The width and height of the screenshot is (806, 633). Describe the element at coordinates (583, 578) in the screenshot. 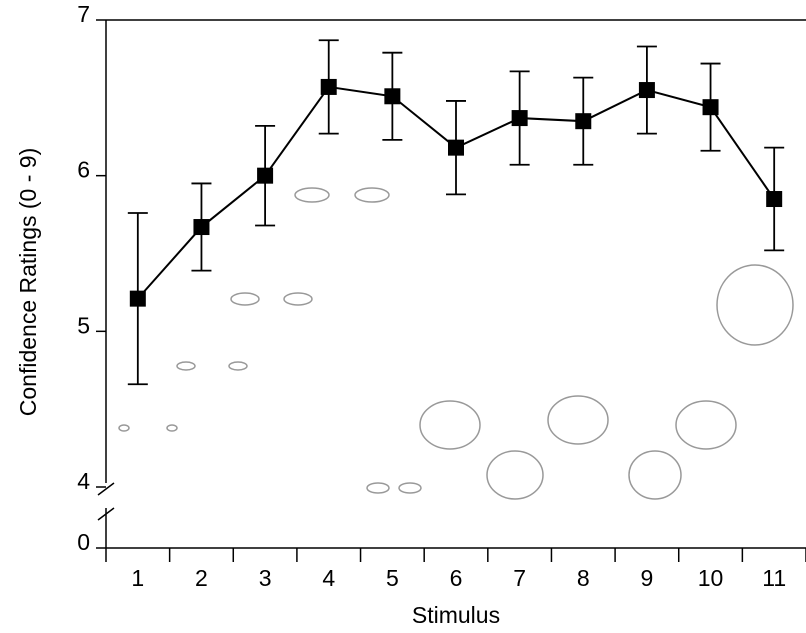

I see `x-tick-label: 8` at that location.